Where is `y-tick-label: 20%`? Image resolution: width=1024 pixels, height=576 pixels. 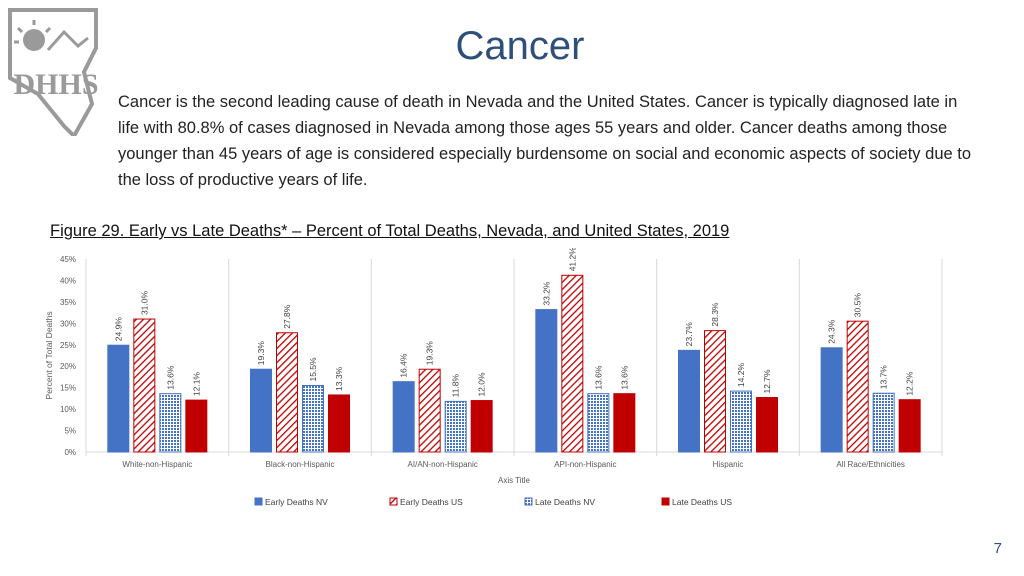
y-tick-label: 20% is located at coordinates (68, 366).